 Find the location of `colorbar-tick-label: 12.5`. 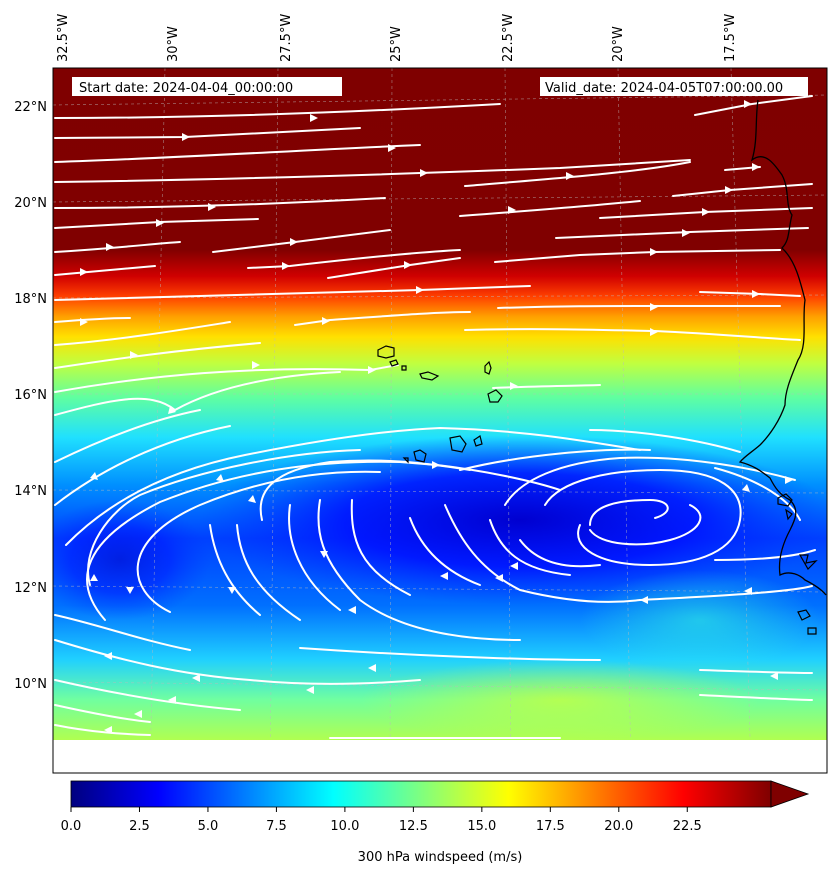

colorbar-tick-label: 12.5 is located at coordinates (413, 826).